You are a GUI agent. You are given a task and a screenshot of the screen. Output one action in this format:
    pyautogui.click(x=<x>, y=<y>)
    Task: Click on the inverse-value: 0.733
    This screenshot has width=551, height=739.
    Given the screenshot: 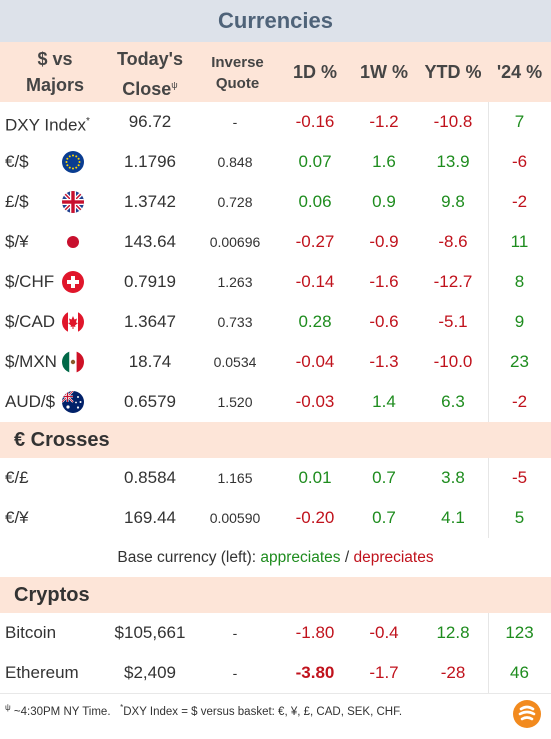 What is the action you would take?
    pyautogui.click(x=235, y=322)
    